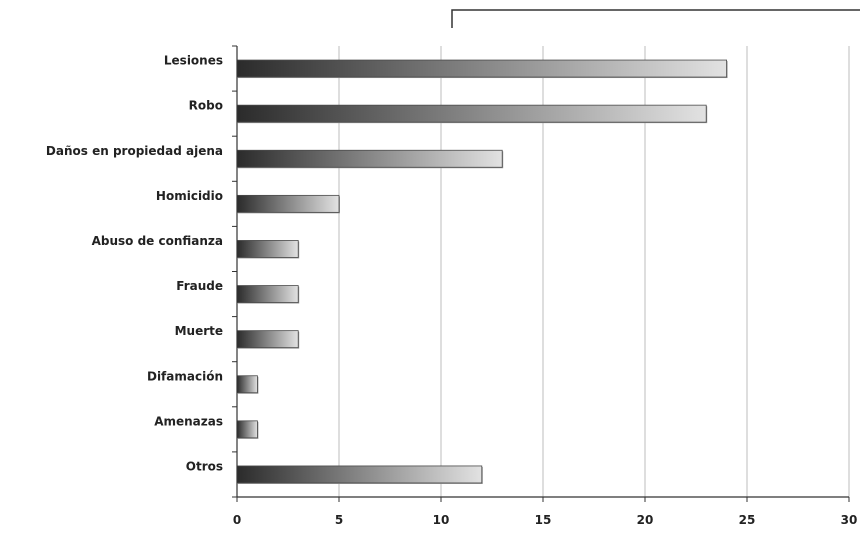 Image resolution: width=863 pixels, height=540 pixels. I want to click on x-tick-label: 5, so click(339, 520).